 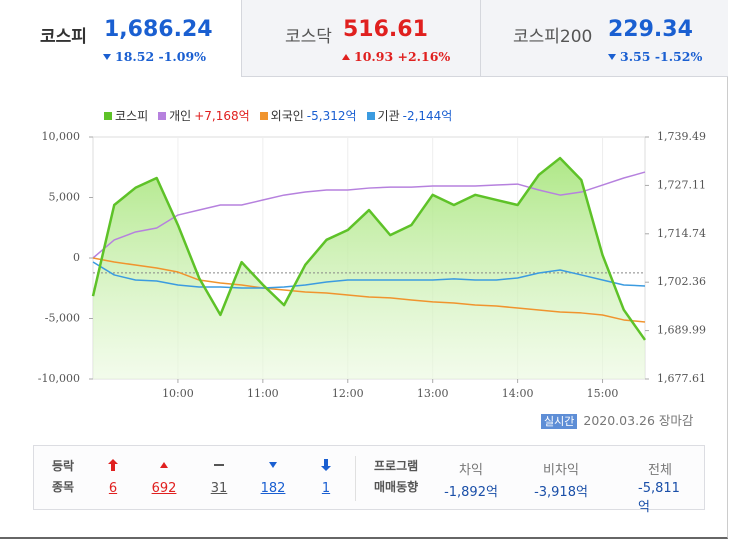 I want to click on icon-flat, so click(x=219, y=465).